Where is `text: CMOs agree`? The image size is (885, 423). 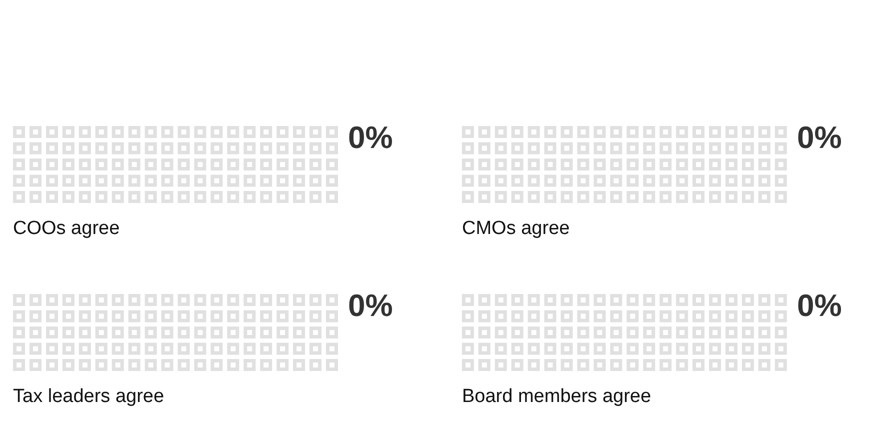
text: CMOs agree is located at coordinates (516, 228).